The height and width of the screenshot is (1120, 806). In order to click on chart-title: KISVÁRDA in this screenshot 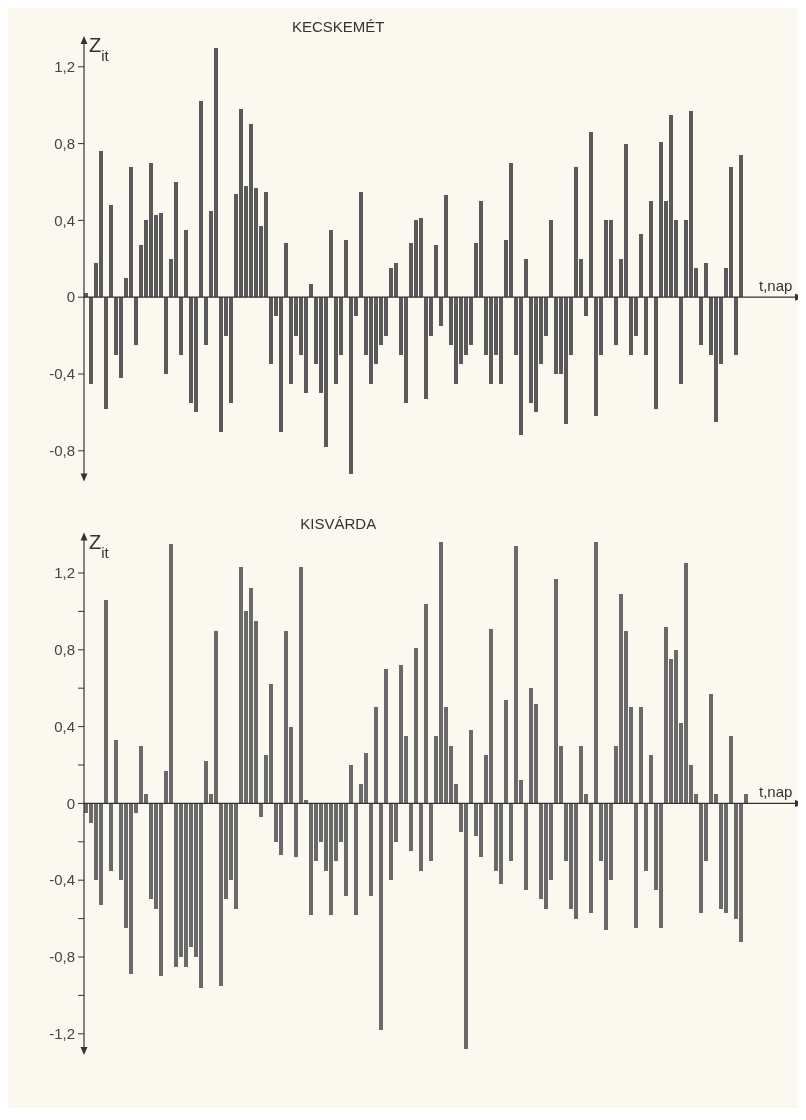, I will do `click(338, 523)`.